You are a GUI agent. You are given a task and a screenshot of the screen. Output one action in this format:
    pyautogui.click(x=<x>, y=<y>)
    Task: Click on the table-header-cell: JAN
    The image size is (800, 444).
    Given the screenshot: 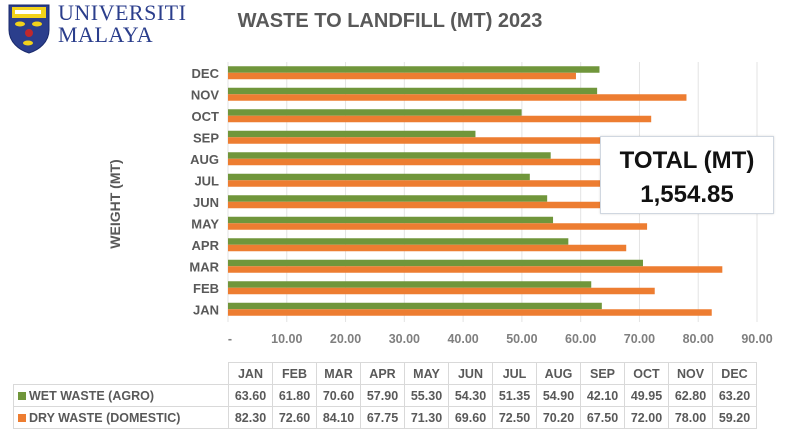 What is the action you would take?
    pyautogui.click(x=250, y=373)
    